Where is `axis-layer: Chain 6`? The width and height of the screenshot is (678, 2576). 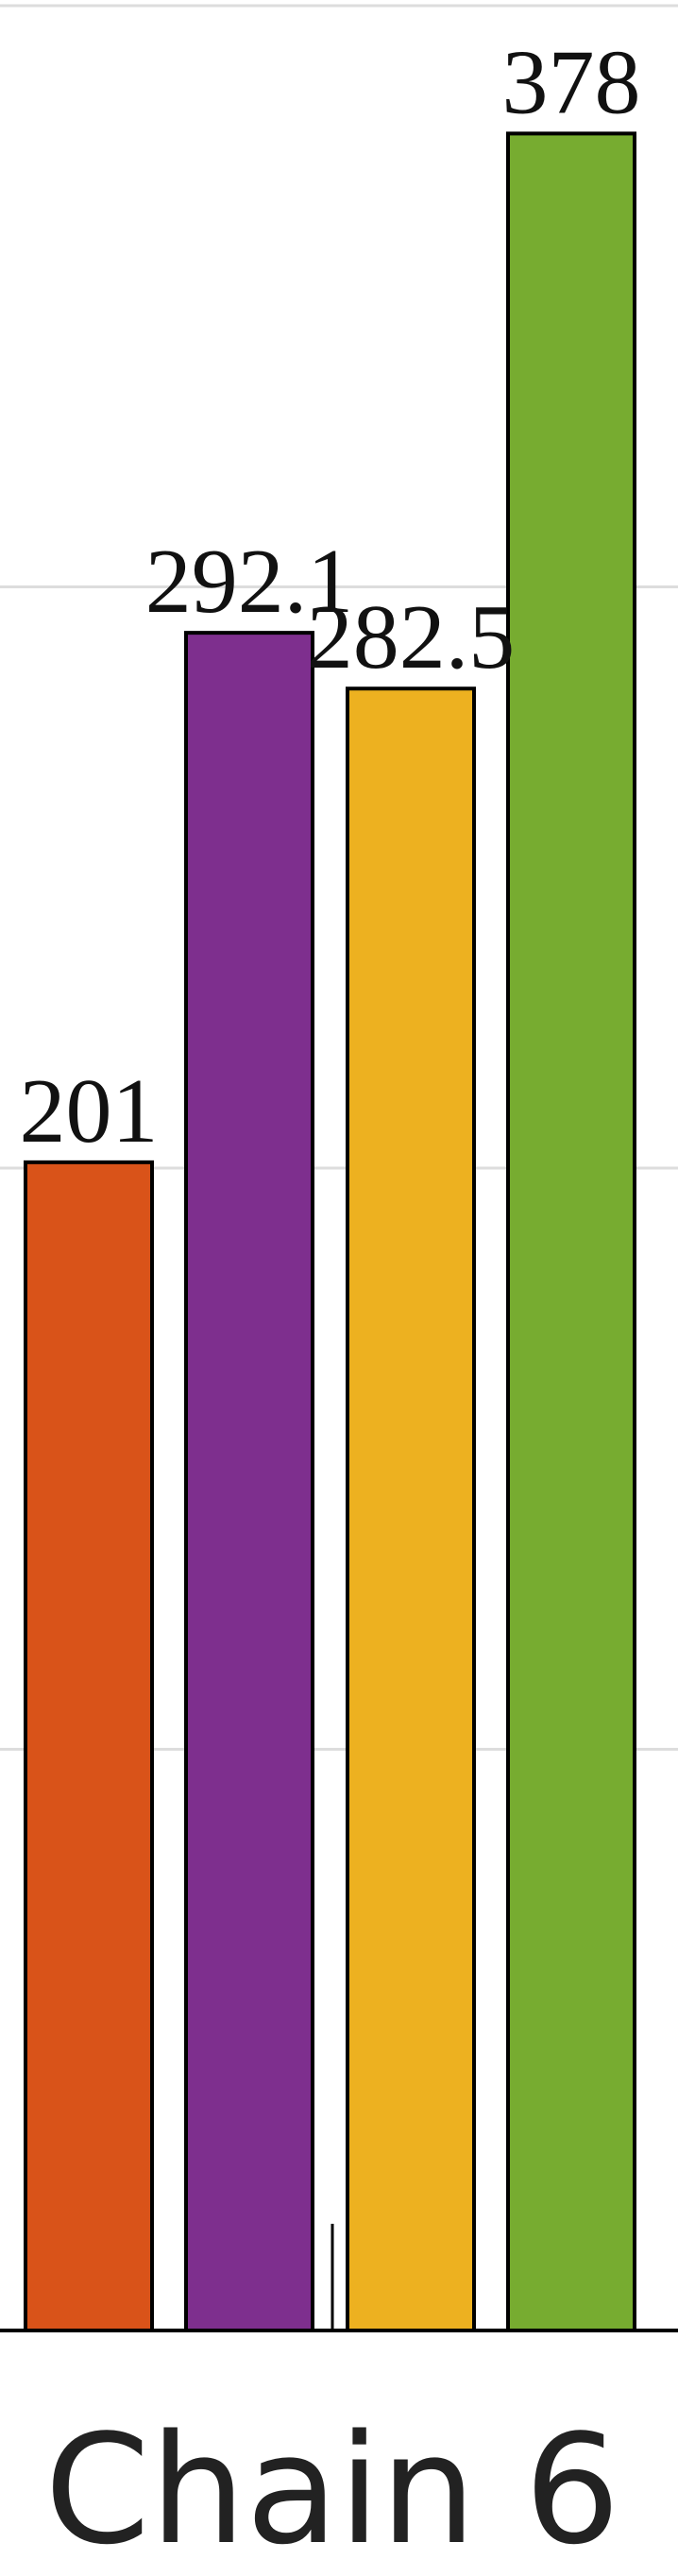
axis-layer: Chain 6 is located at coordinates (339, 2400).